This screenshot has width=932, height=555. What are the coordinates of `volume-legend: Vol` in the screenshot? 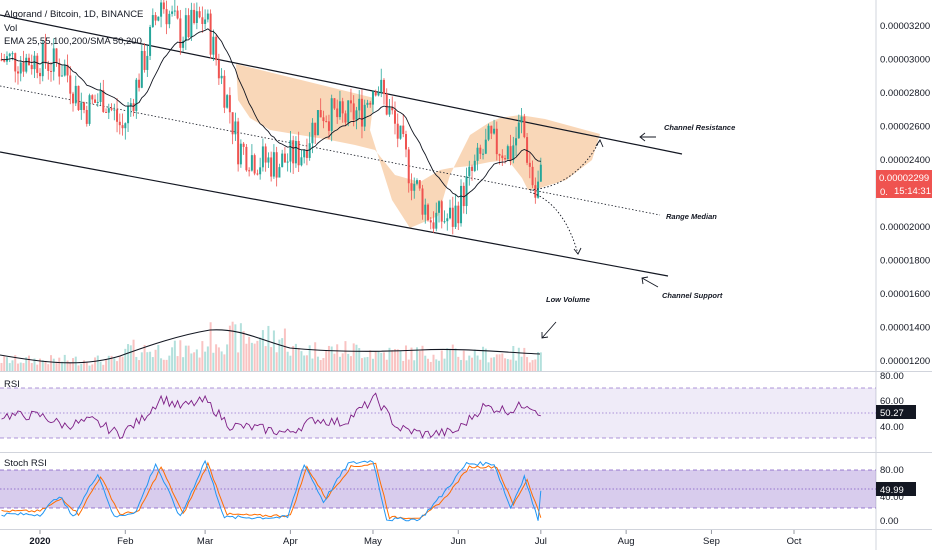 It's located at (10, 28).